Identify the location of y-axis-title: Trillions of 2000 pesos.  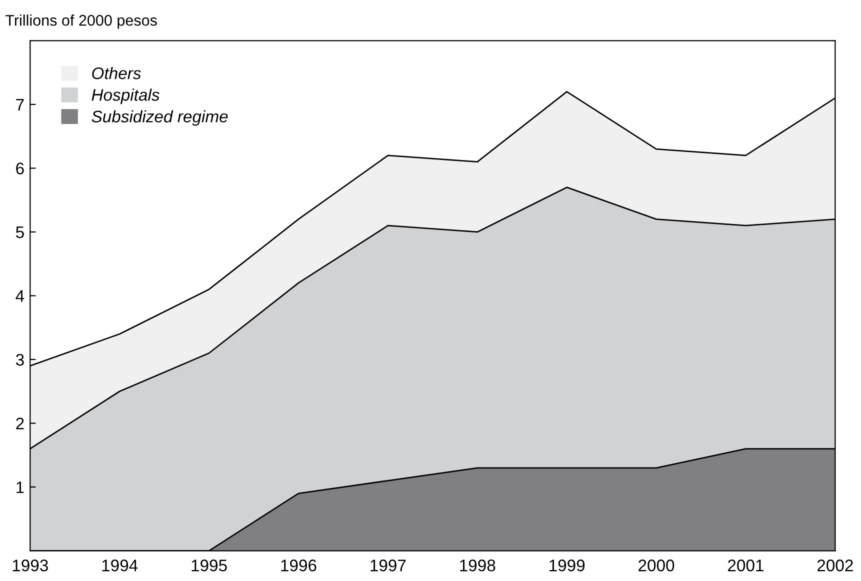
(81, 21).